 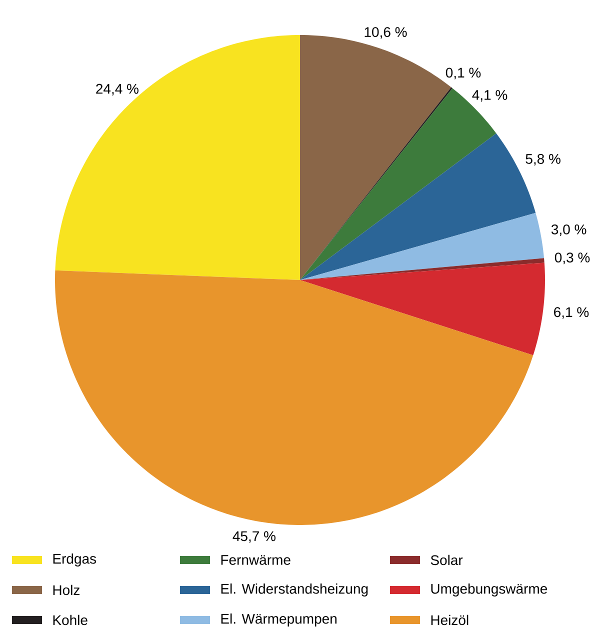 What do you see at coordinates (449, 620) in the screenshot?
I see `legend-label: Heizöl` at bounding box center [449, 620].